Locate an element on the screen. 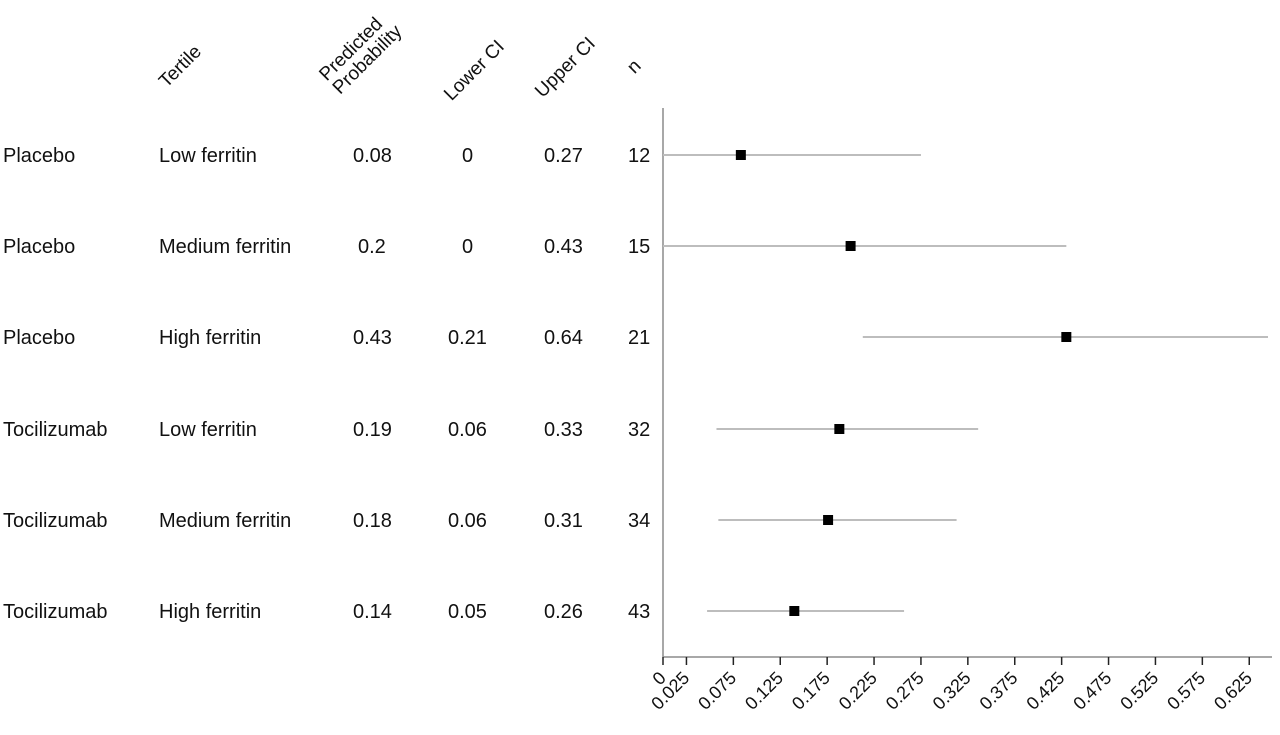  row-upper-ci: 0.33 is located at coordinates (563, 430).